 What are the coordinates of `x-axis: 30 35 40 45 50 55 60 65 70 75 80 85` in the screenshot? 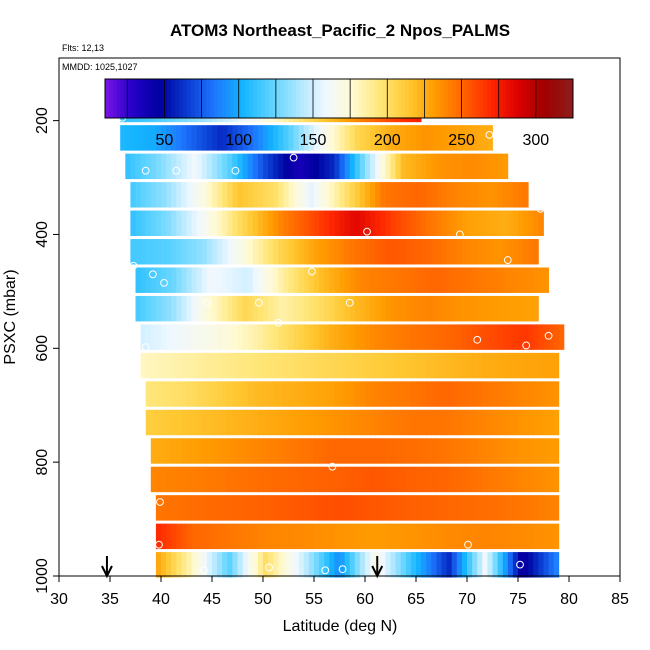 It's located at (339, 592).